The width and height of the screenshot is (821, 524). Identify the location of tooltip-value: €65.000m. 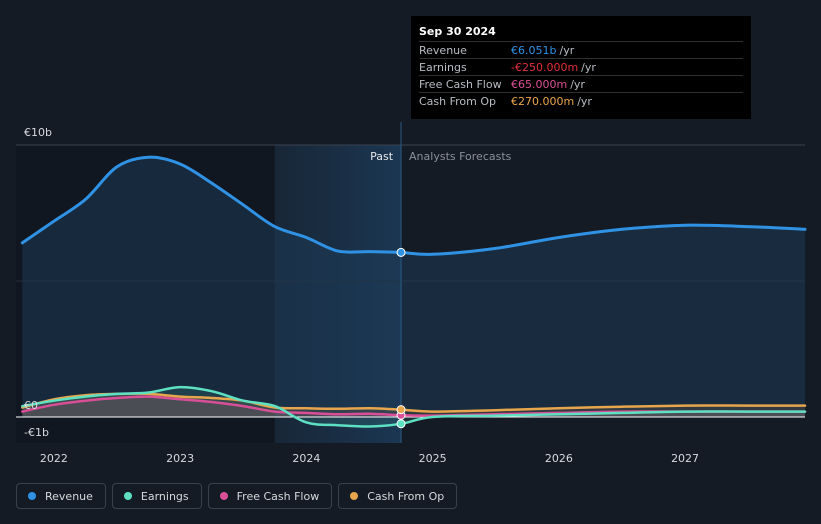
(539, 84).